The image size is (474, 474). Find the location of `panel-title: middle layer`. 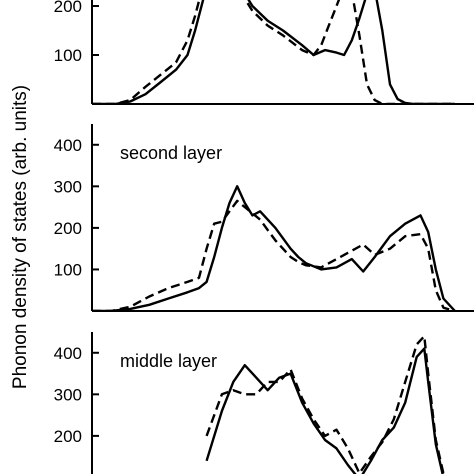

panel-title: middle layer is located at coordinates (168, 361).